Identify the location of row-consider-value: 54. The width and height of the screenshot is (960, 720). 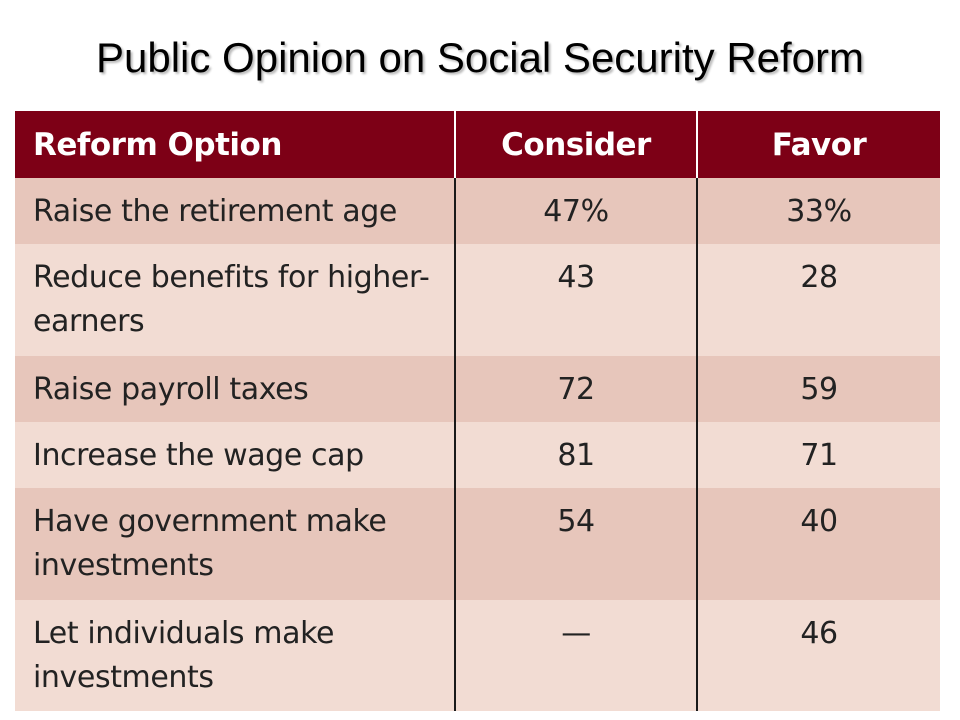
(575, 544).